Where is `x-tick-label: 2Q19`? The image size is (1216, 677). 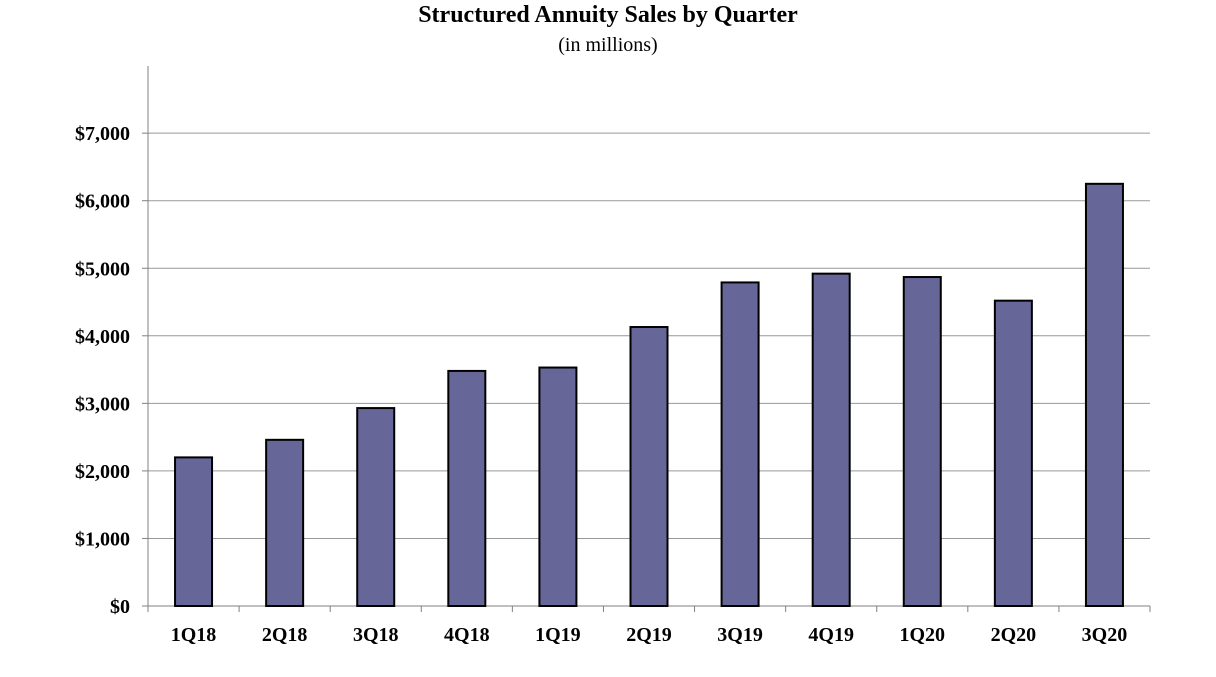
x-tick-label: 2Q19 is located at coordinates (649, 635).